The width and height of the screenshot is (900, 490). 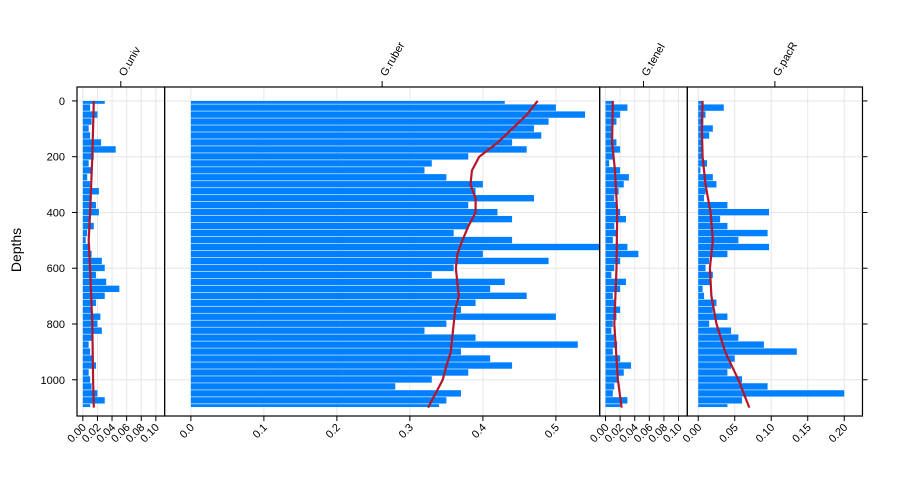 What do you see at coordinates (56, 158) in the screenshot?
I see `y-tick-label: 200` at bounding box center [56, 158].